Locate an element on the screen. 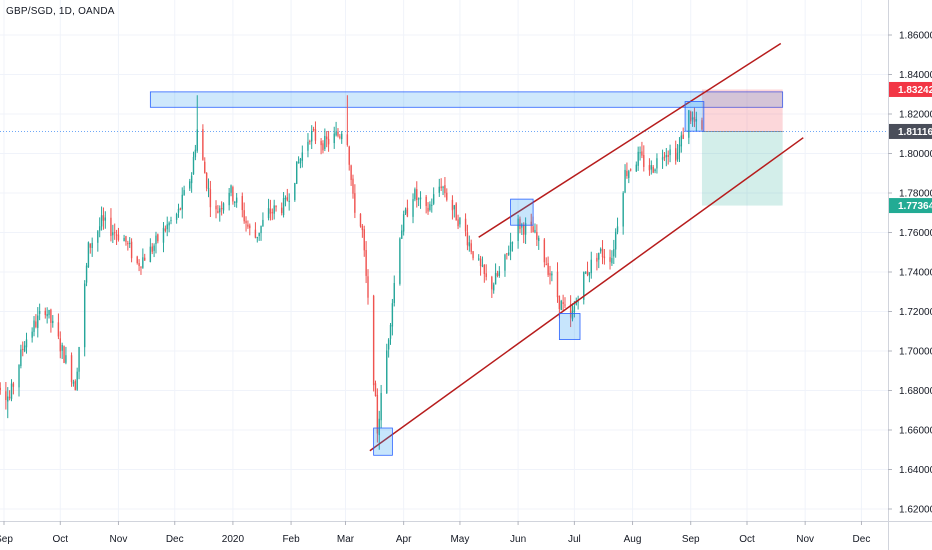 The image size is (932, 550). x-tick-label: Aug is located at coordinates (633, 539).